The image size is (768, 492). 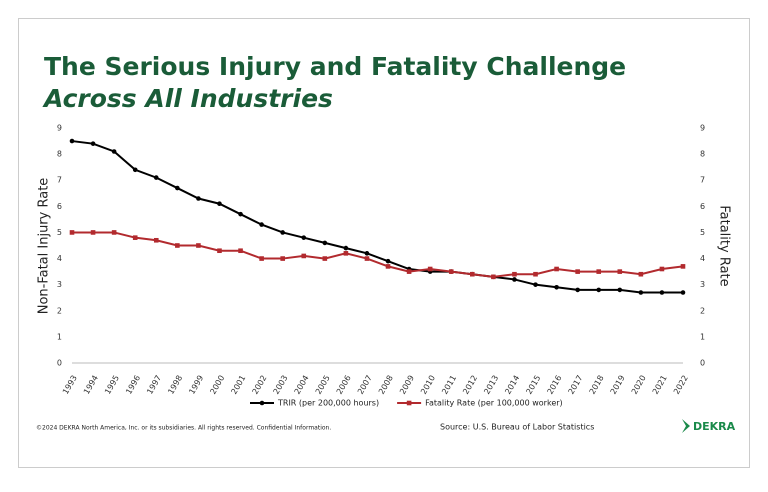 I want to click on y-tick-label: 9, so click(x=59, y=128).